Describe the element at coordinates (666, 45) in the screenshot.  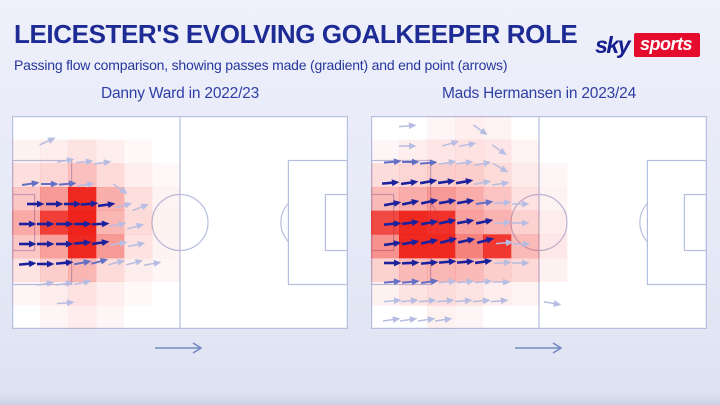
I see `sports-logo-badge: sports` at that location.